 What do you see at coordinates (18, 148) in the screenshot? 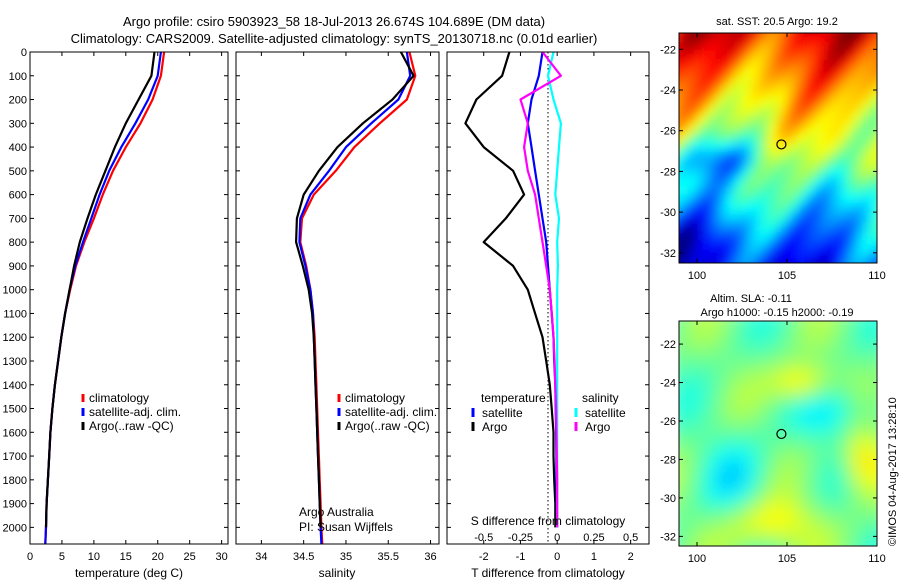
I see `depth-tick-label: 400` at bounding box center [18, 148].